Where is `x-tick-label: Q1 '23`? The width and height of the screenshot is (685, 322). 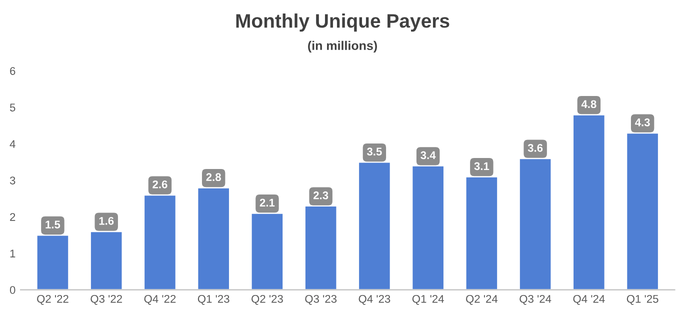 x-tick-label: Q1 '23 is located at coordinates (214, 299).